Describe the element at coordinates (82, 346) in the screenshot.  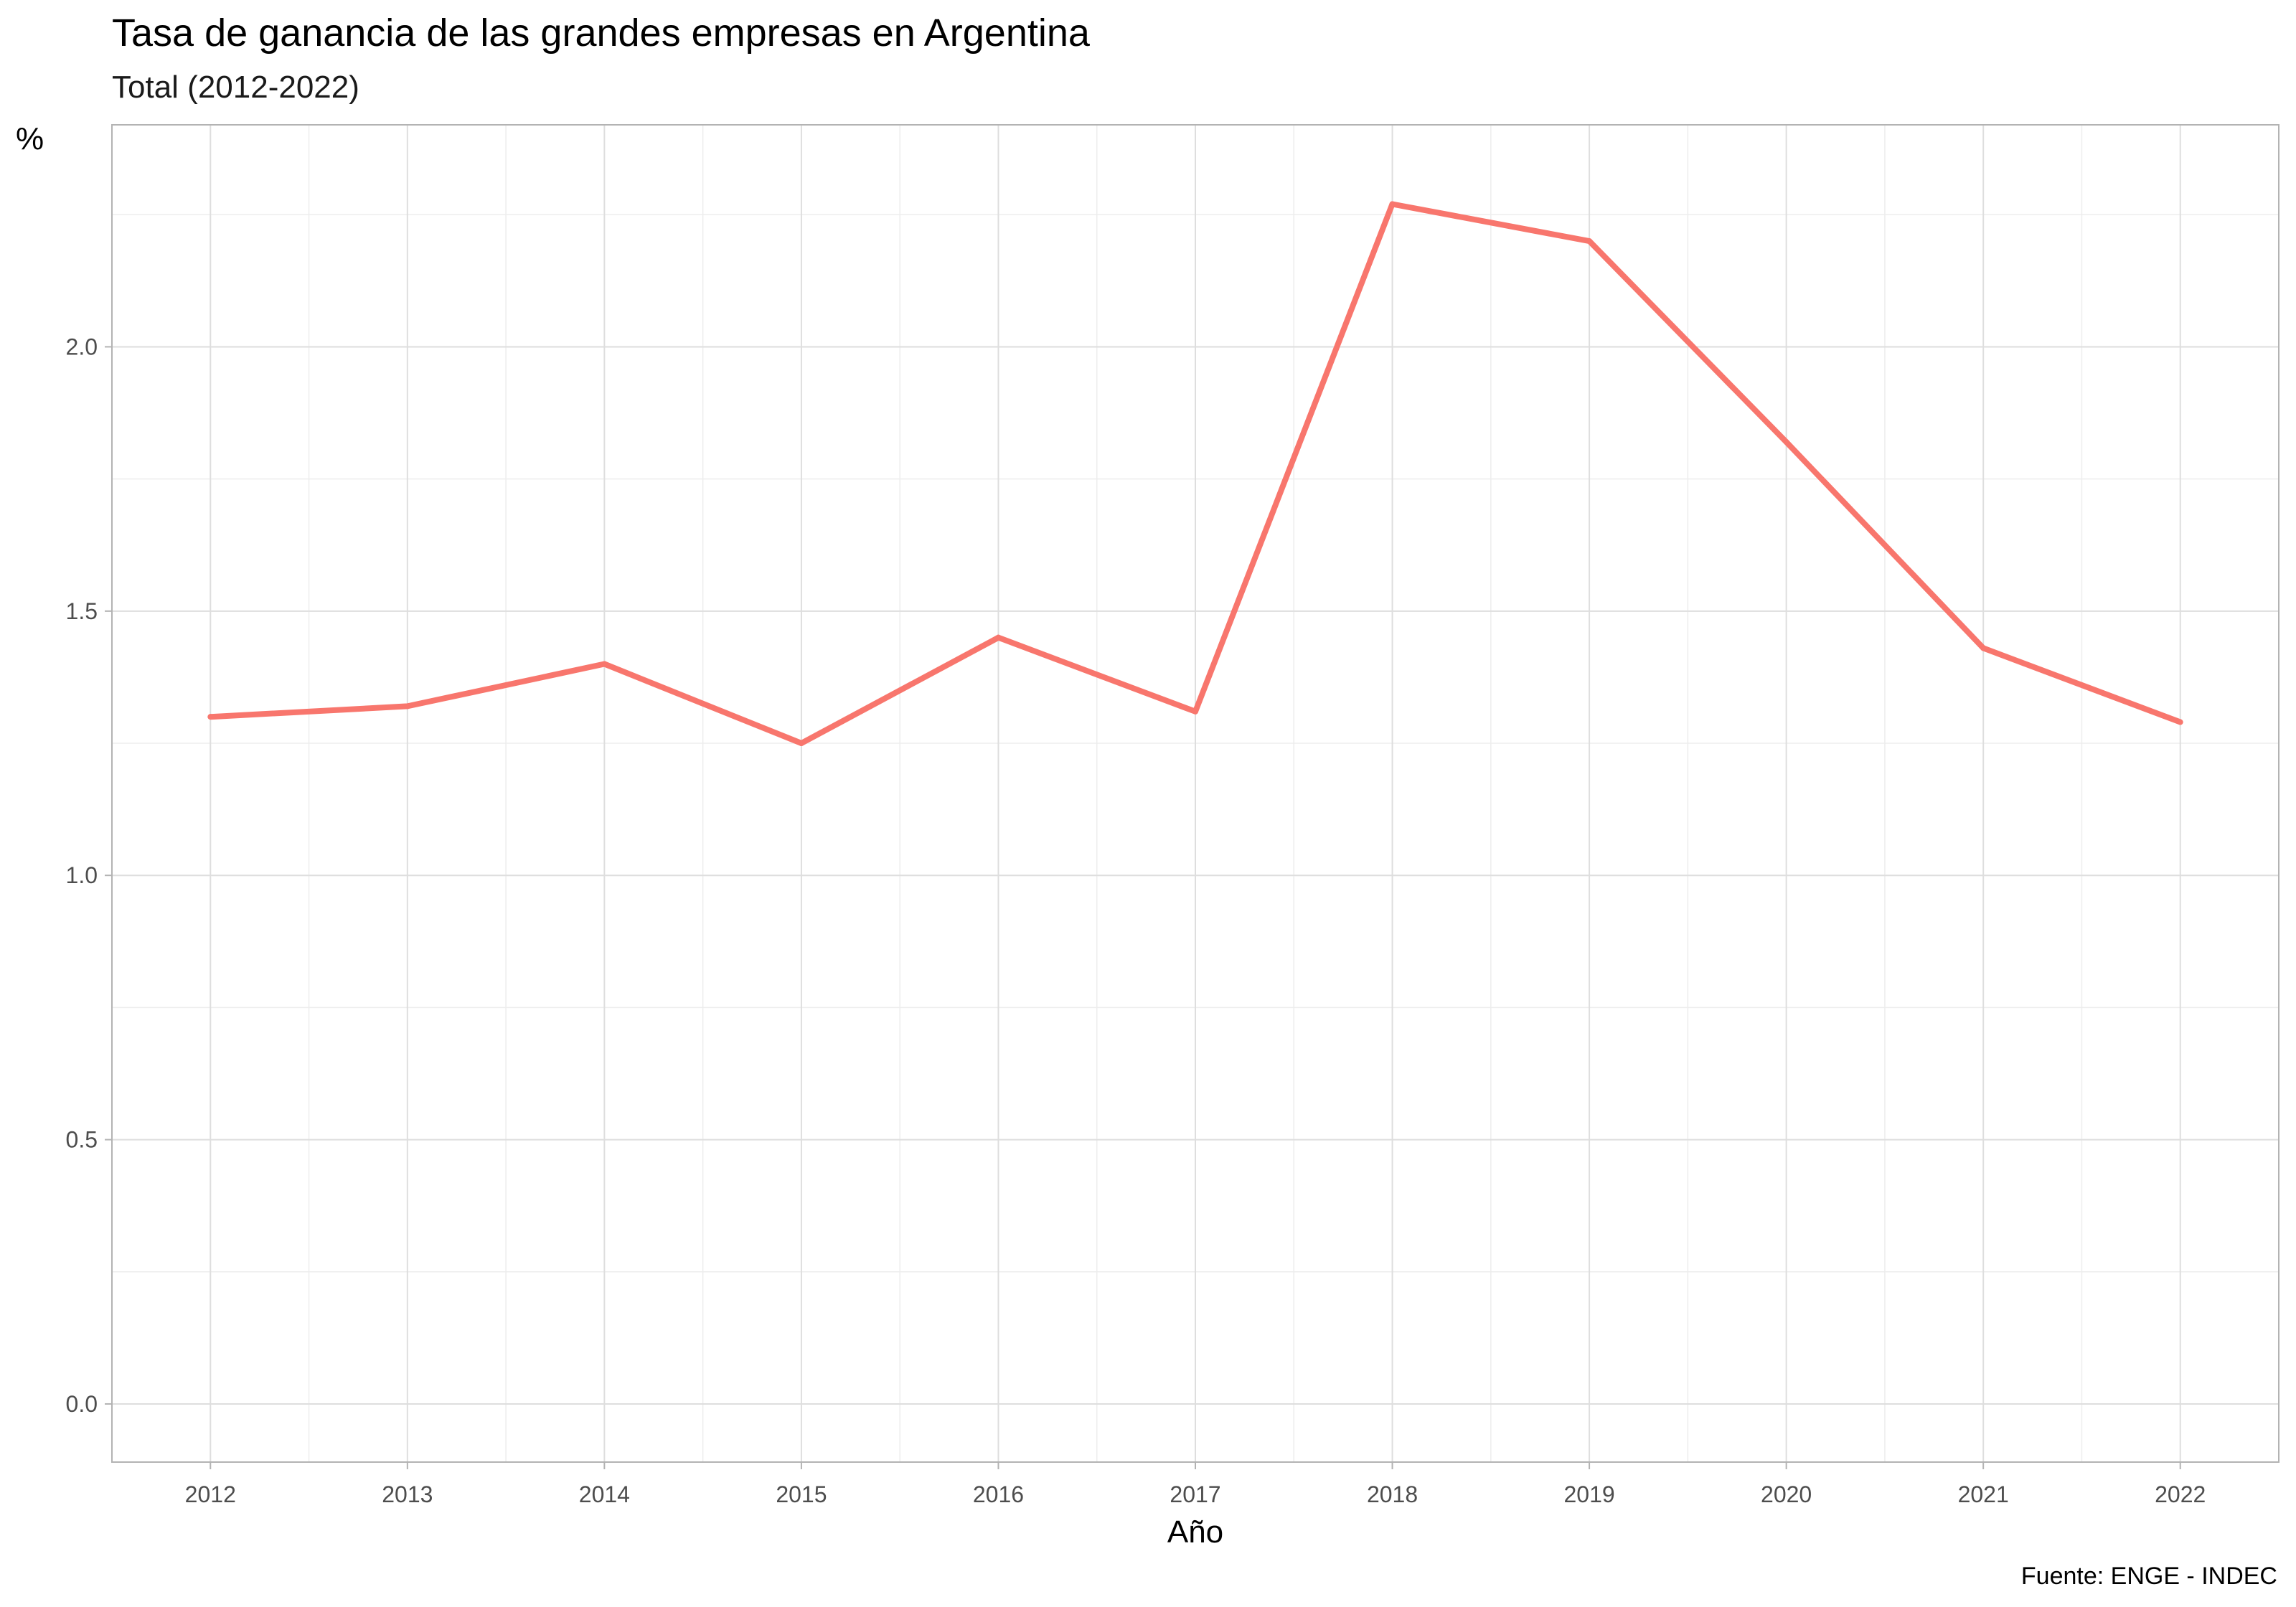
I see `y-tick-label: 2.0` at that location.